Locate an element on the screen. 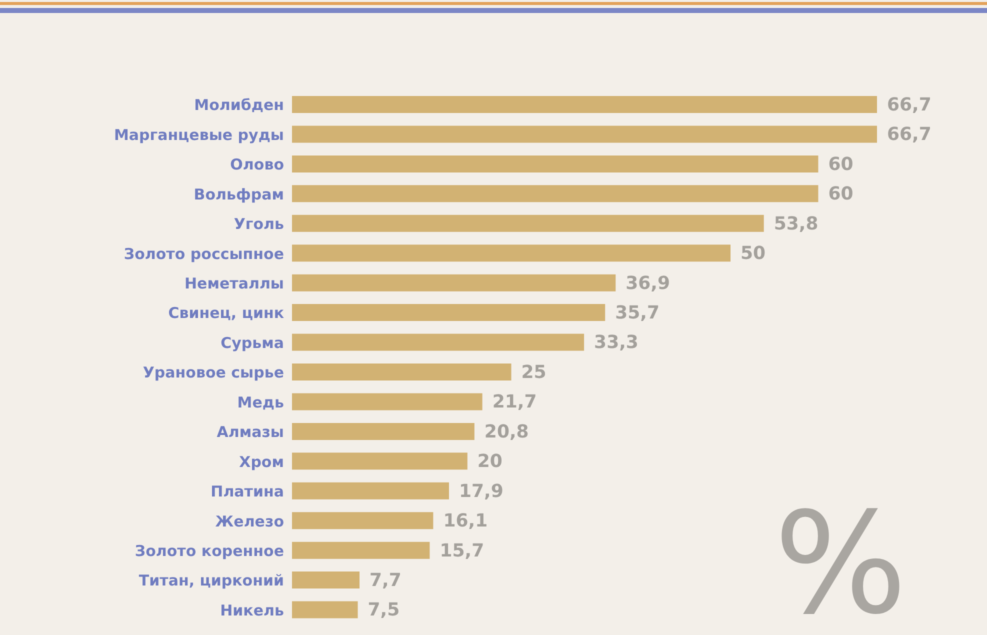 The image size is (987, 635). data-label: 17,9 is located at coordinates (481, 491).